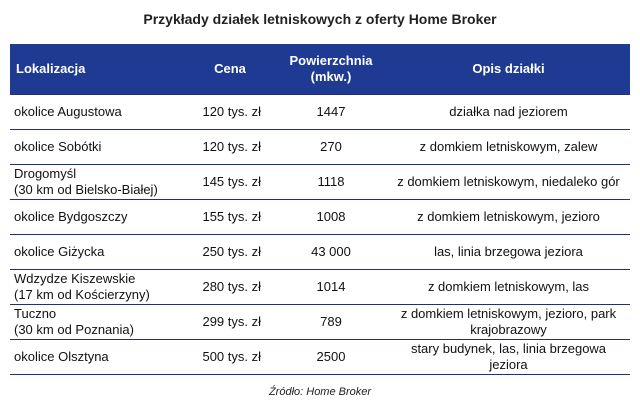 The width and height of the screenshot is (640, 411). I want to click on price-cell: 280 tys. zł, so click(230, 287).